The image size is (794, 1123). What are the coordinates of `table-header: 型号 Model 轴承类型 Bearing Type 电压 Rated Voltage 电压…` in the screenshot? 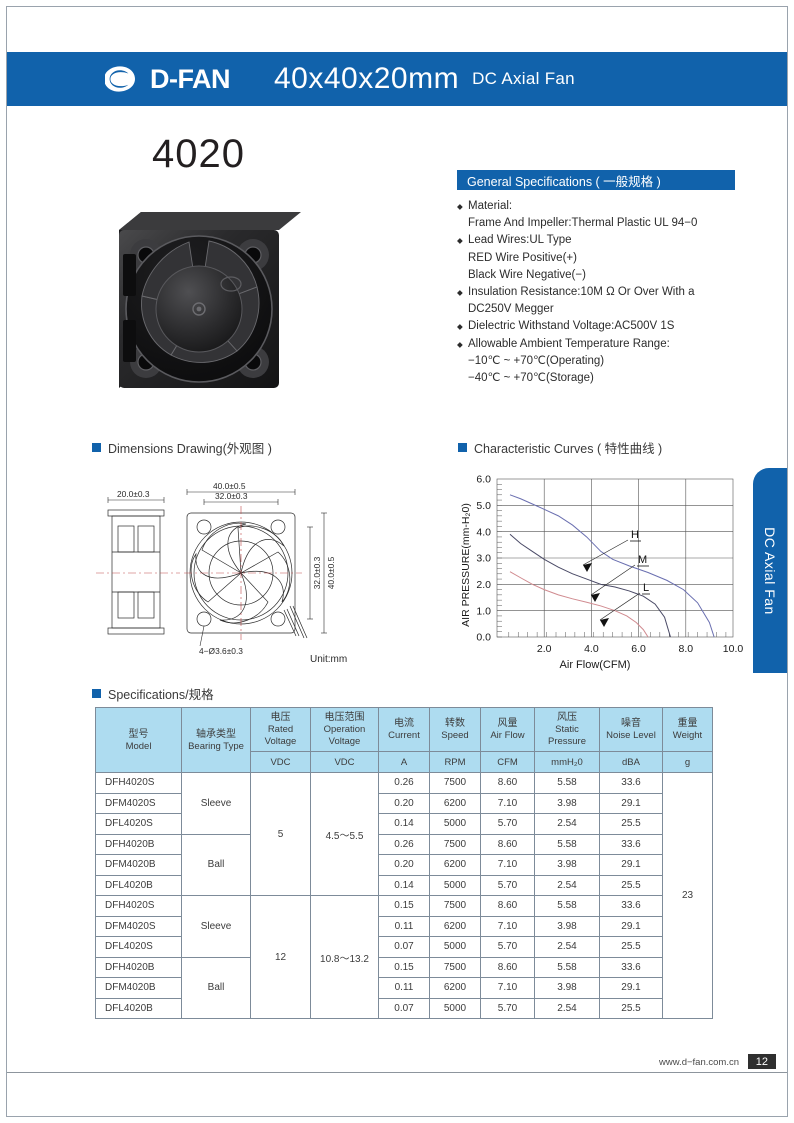 It's located at (404, 740).